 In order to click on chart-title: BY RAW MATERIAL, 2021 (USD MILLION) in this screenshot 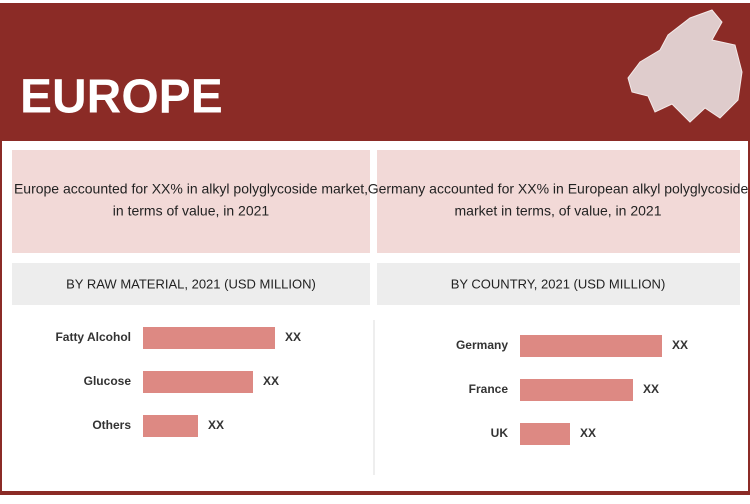, I will do `click(191, 283)`.